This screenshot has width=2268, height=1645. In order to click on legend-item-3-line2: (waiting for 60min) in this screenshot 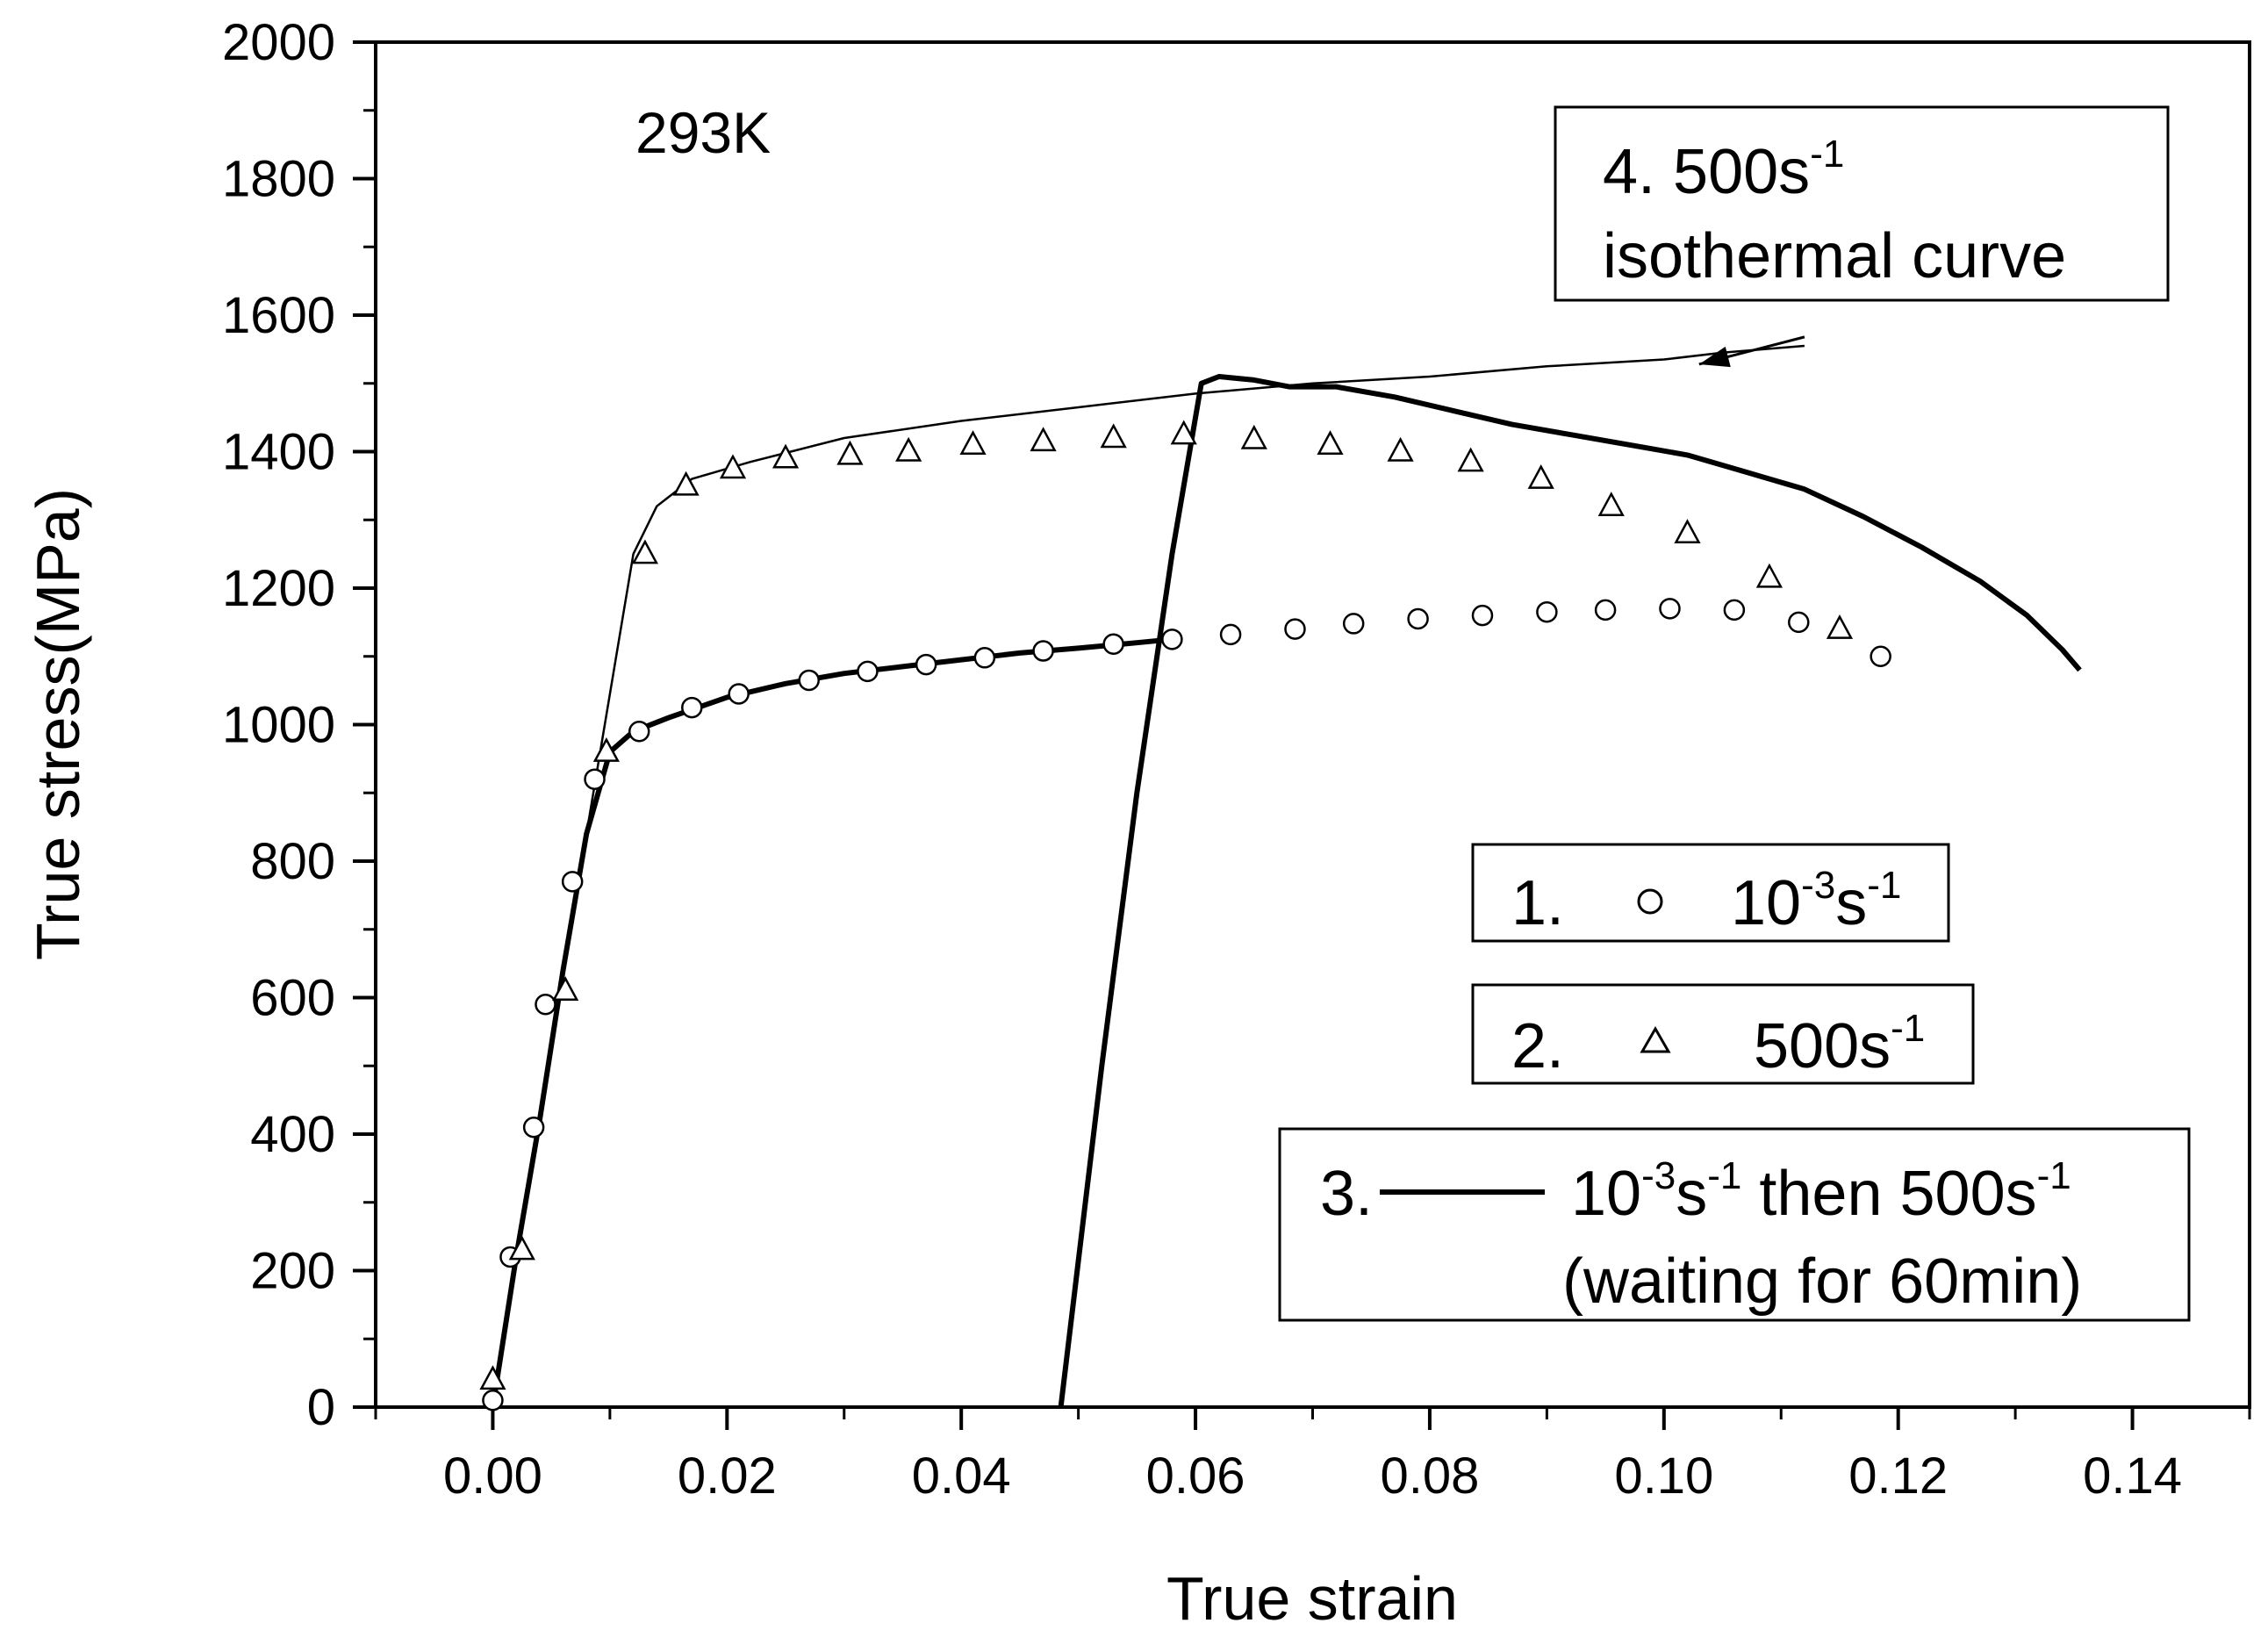, I will do `click(1822, 1281)`.